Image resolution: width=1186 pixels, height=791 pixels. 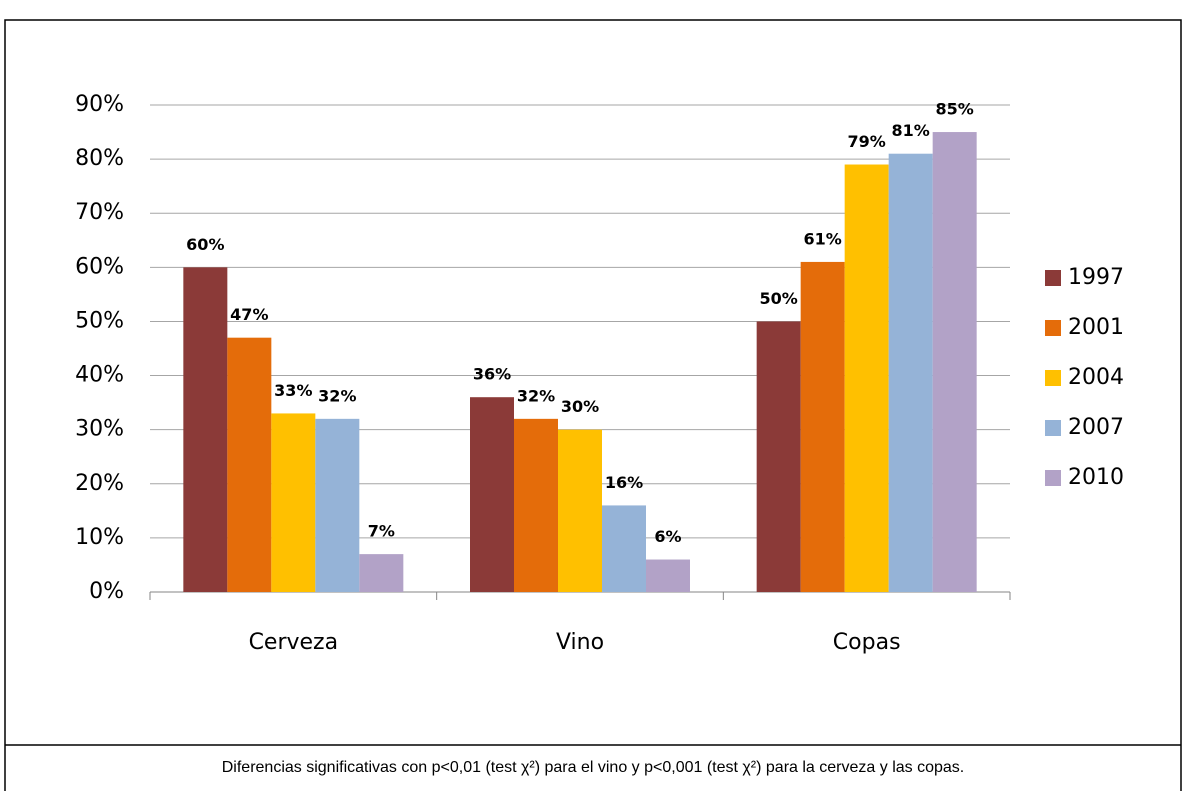 I want to click on data-label: 33%, so click(x=293, y=390).